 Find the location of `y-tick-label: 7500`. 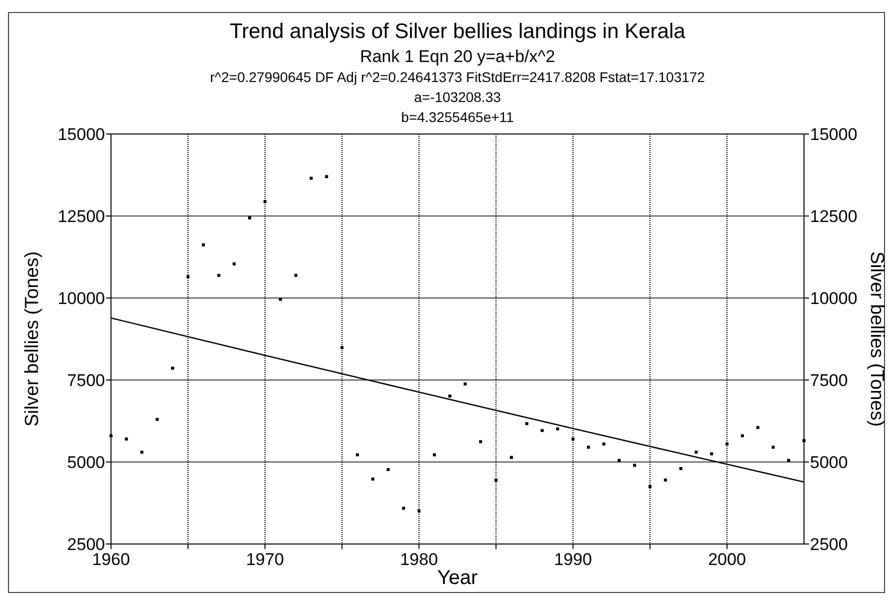

y-tick-label: 7500 is located at coordinates (86, 380).